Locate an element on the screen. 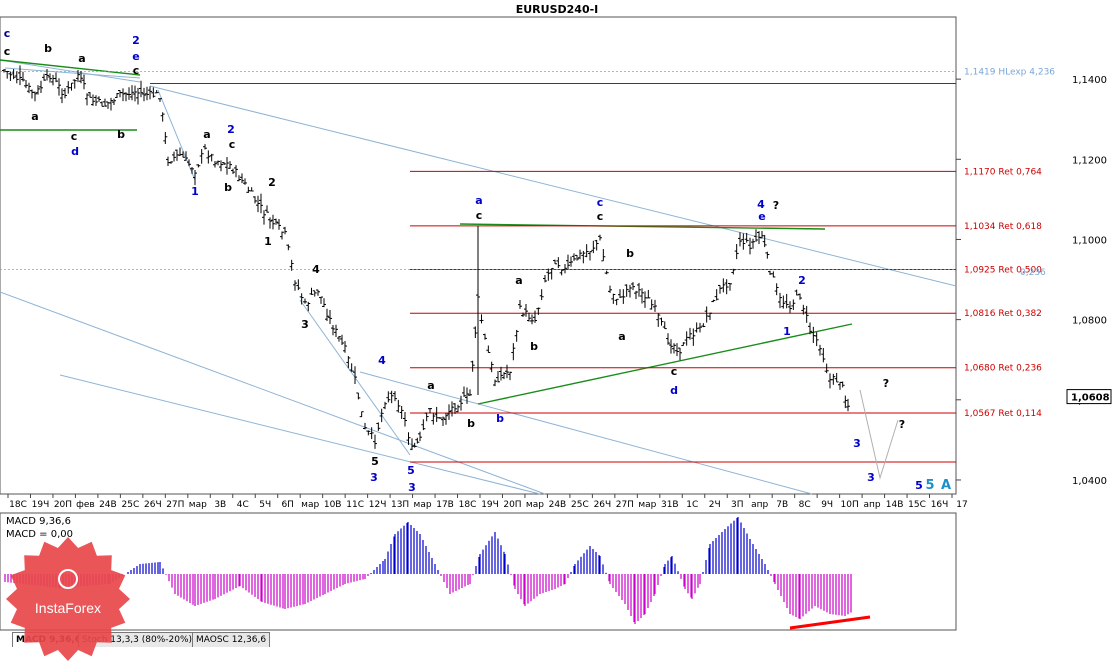 The width and height of the screenshot is (1113, 661). x-tick-label: 1С is located at coordinates (692, 505).